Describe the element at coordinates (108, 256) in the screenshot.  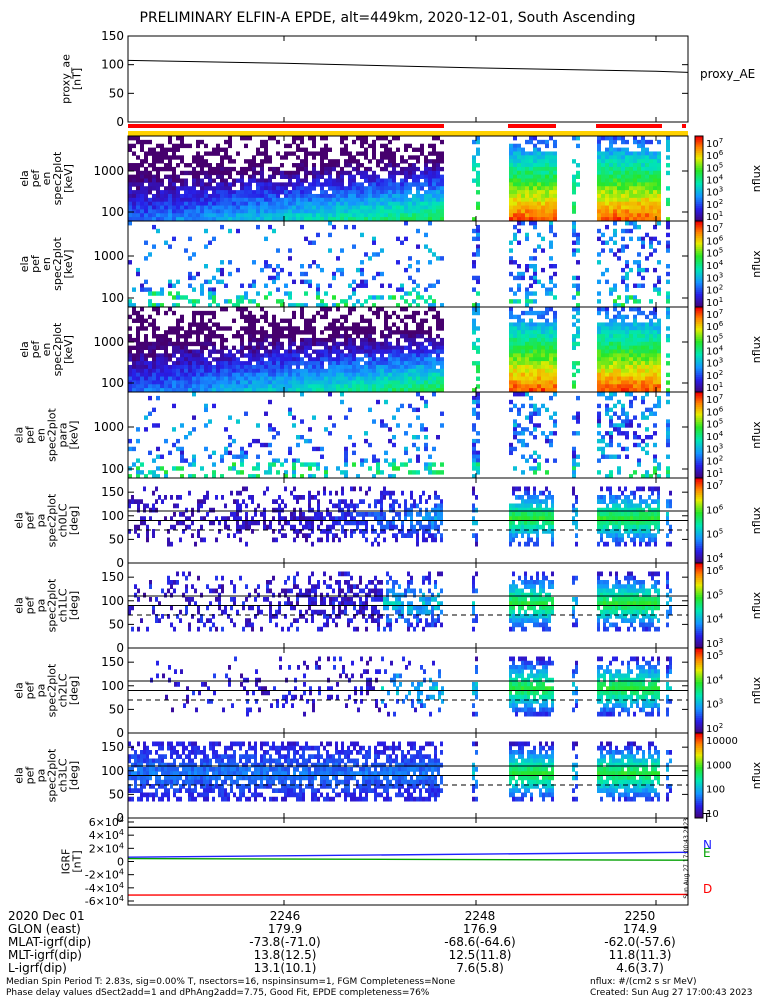
I see `y-tick-label: 1000` at that location.